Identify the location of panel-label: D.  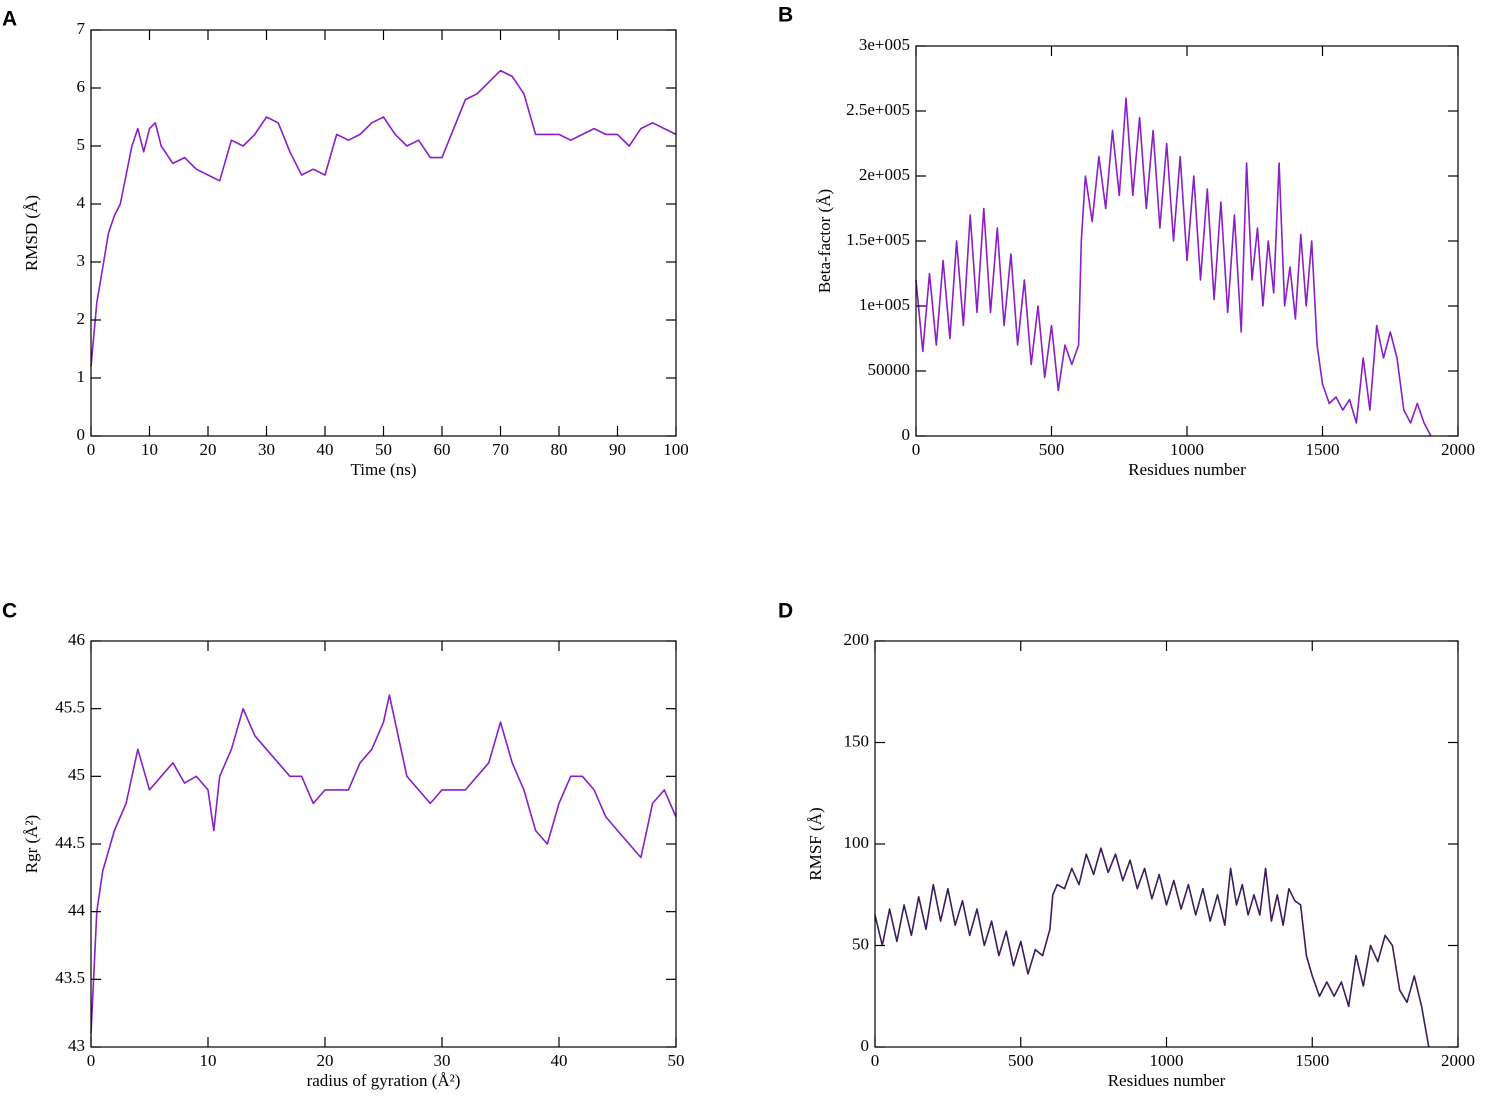
(785, 611).